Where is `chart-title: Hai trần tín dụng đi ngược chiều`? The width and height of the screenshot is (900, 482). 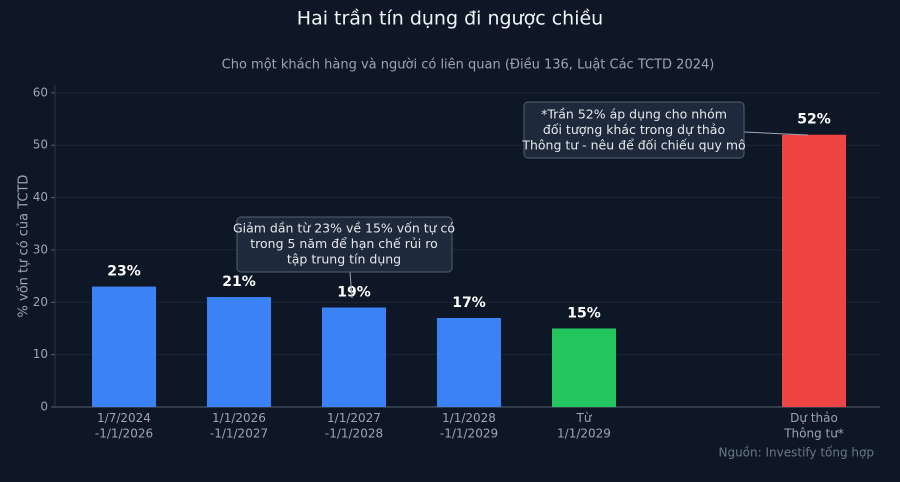
chart-title: Hai trần tín dụng đi ngược chiều is located at coordinates (450, 19).